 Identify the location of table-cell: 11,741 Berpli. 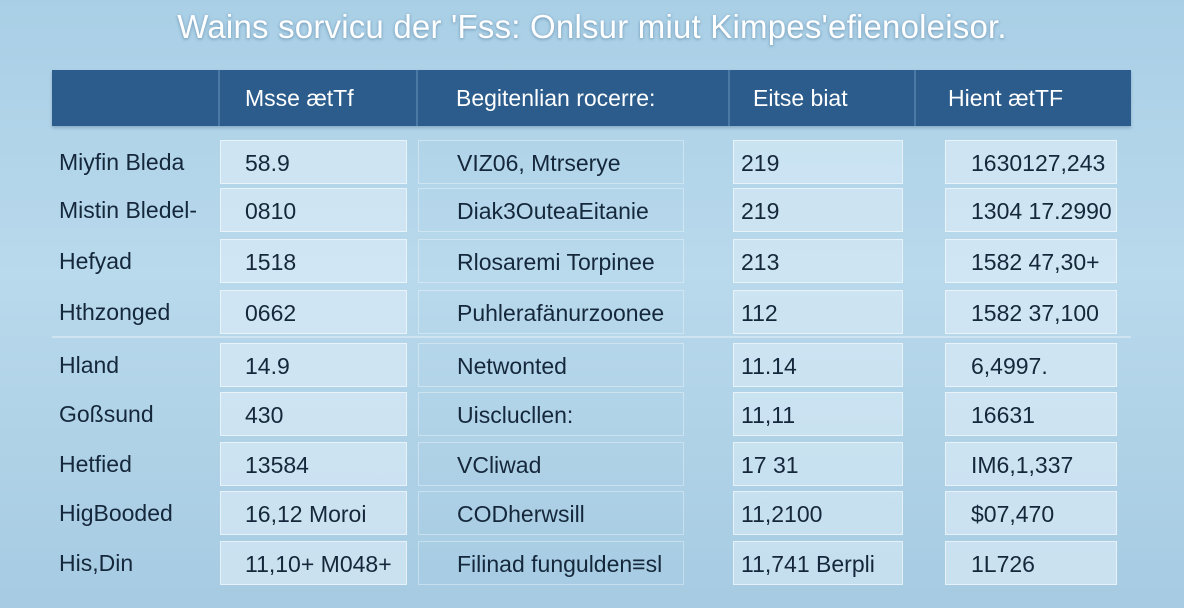
(818, 563).